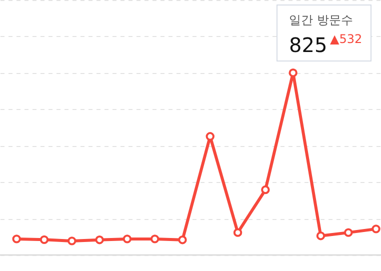 The width and height of the screenshot is (381, 271). I want to click on text: ▲532, so click(346, 39).